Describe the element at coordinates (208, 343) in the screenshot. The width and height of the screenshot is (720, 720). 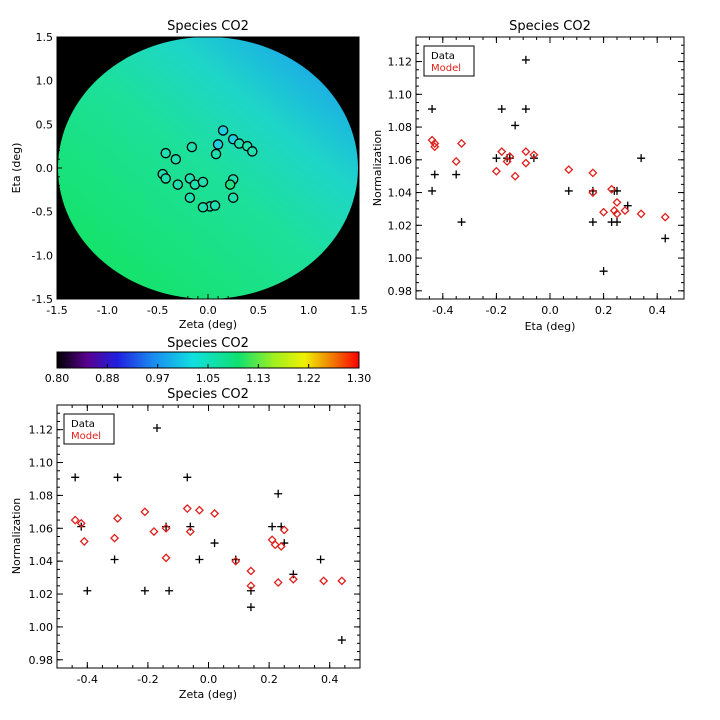
I see `colorbar-title: Species CO2` at that location.